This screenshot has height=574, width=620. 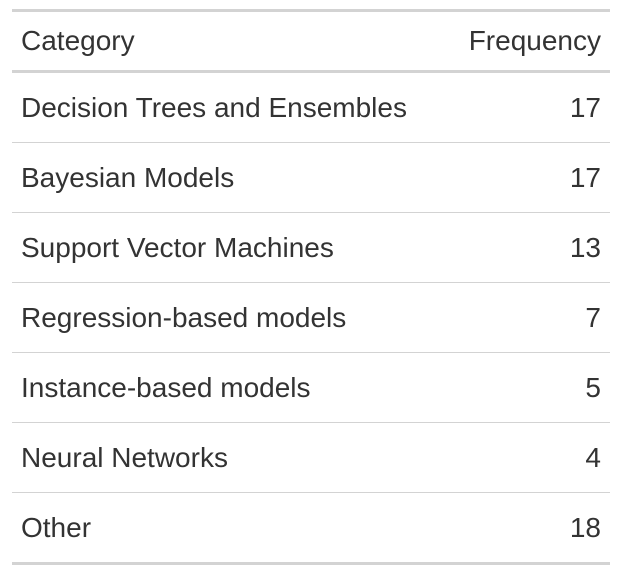 I want to click on frequency-cell: 18, so click(x=585, y=527).